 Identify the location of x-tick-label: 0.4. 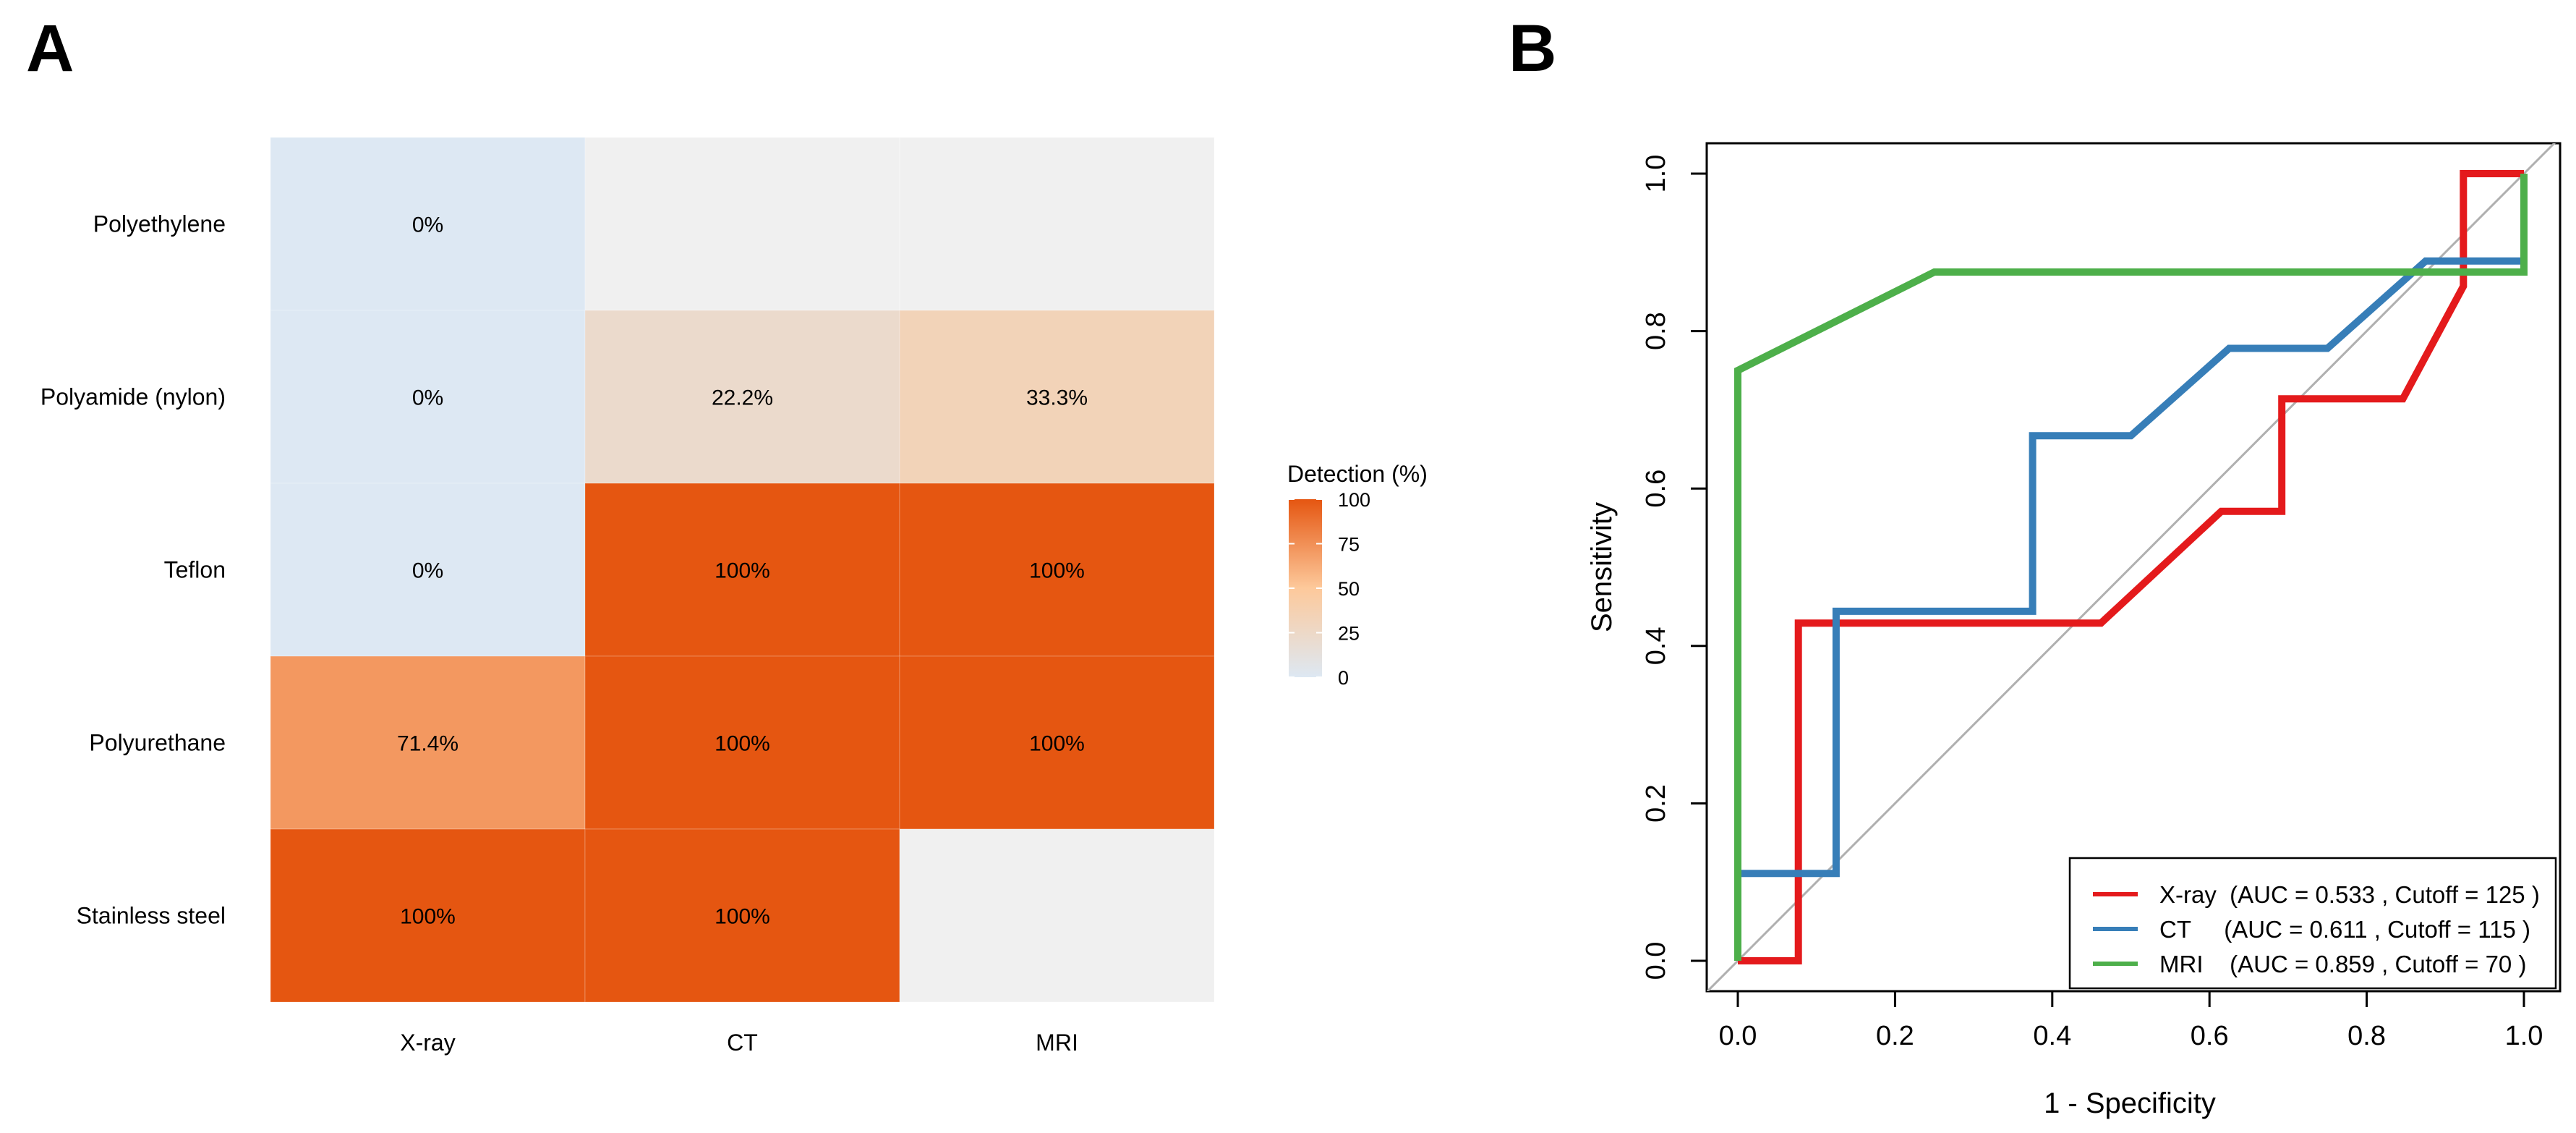
(2052, 1036).